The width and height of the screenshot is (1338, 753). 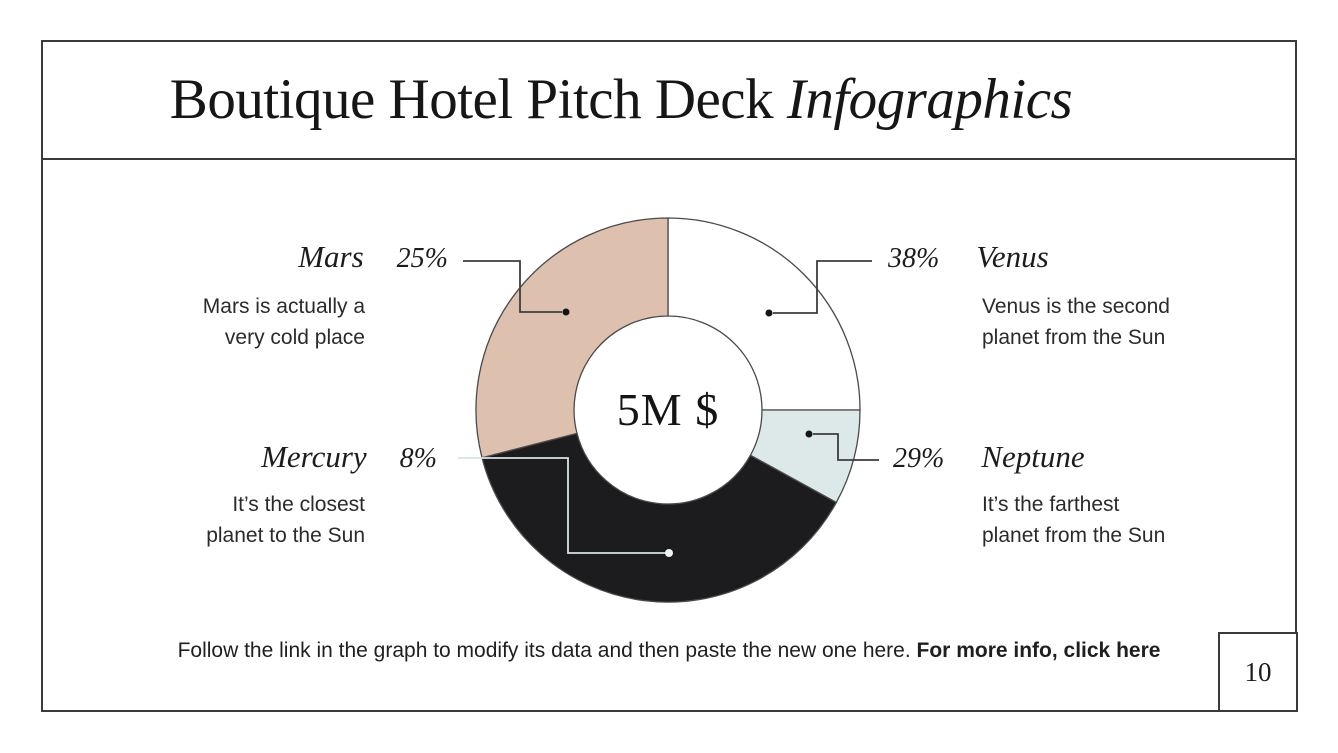 What do you see at coordinates (373, 258) in the screenshot?
I see `callout-mars: Mars 25%` at bounding box center [373, 258].